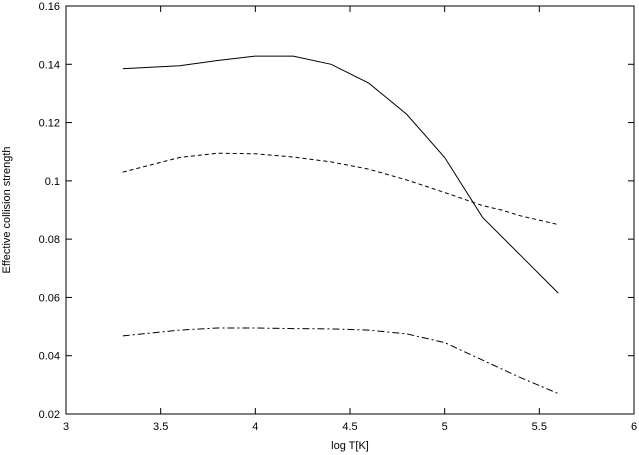  I want to click on y-tick-label: 0.04, so click(49, 357).